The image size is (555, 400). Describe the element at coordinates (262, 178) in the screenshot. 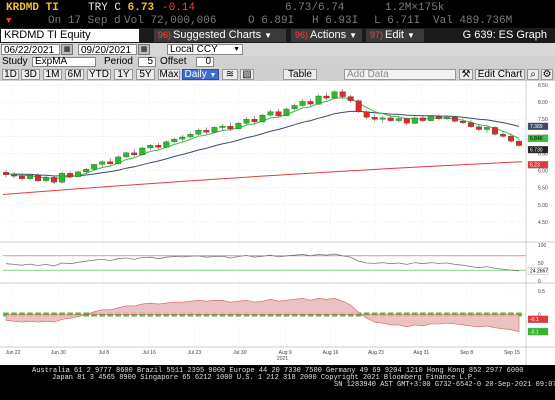

I see `long-moving-average-line` at that location.